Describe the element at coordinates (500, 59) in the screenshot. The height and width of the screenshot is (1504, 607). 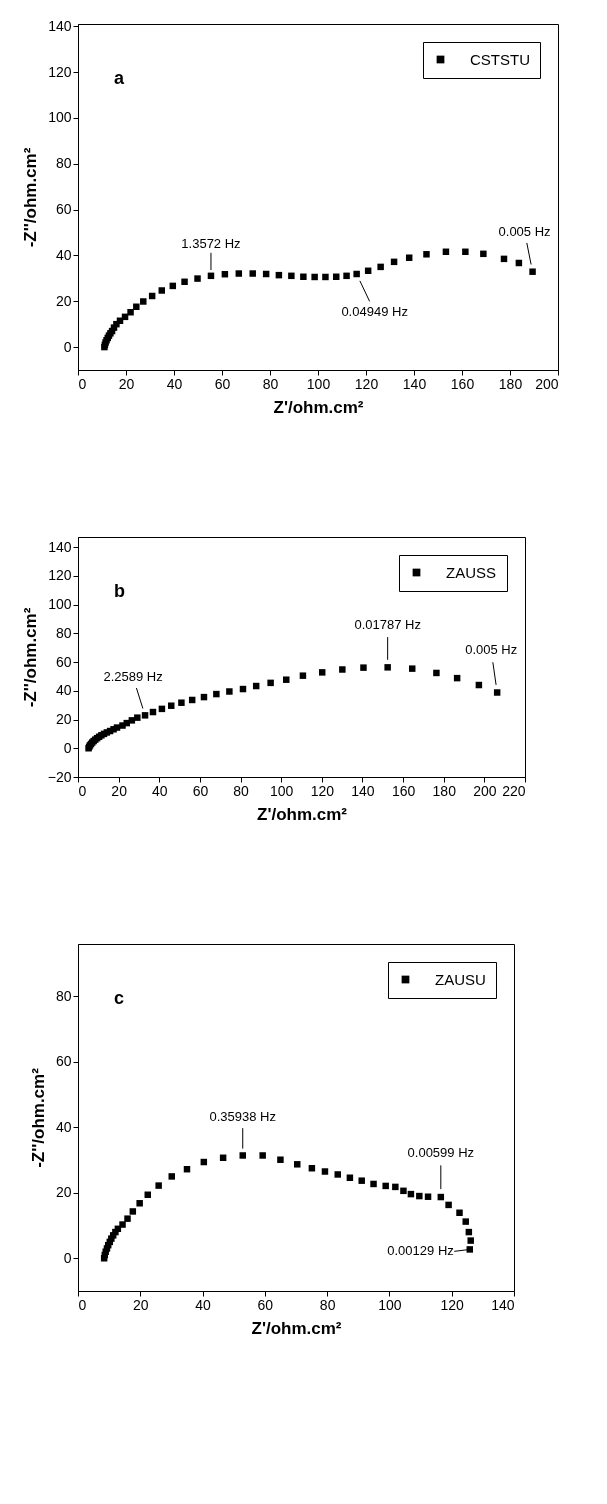
I see `legend-label: CSTSTU` at that location.